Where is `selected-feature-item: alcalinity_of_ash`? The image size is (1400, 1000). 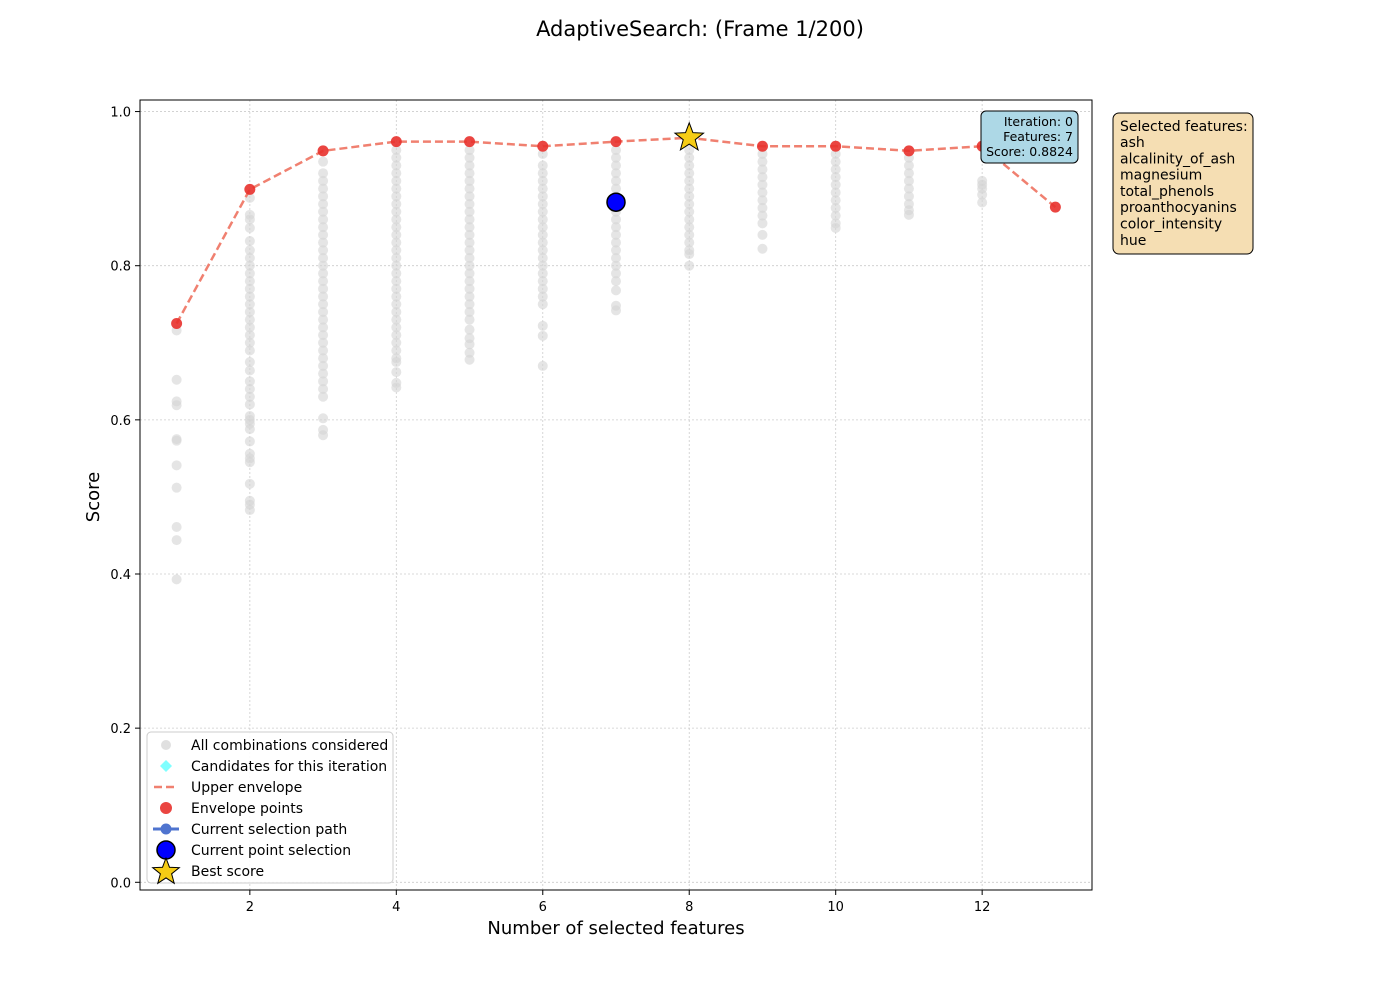 selected-feature-item: alcalinity_of_ash is located at coordinates (1177, 159).